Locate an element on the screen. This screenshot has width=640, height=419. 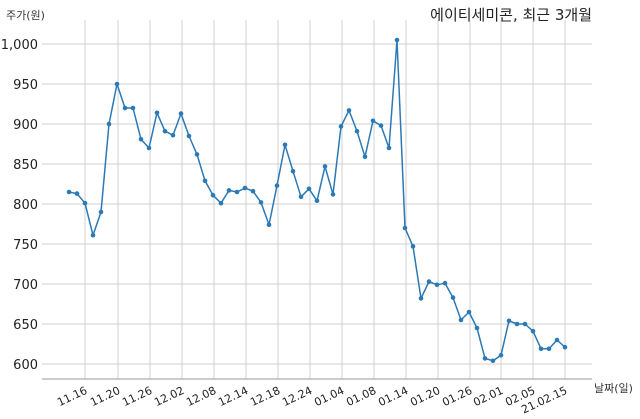
y-tick-label: 1,000 is located at coordinates (19, 45).